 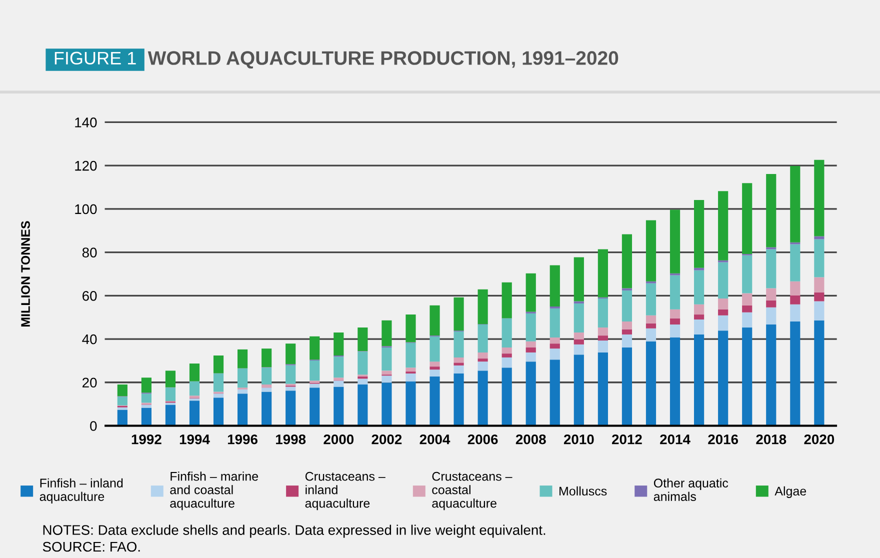 What do you see at coordinates (291, 439) in the screenshot?
I see `x-tick-label: 1998` at bounding box center [291, 439].